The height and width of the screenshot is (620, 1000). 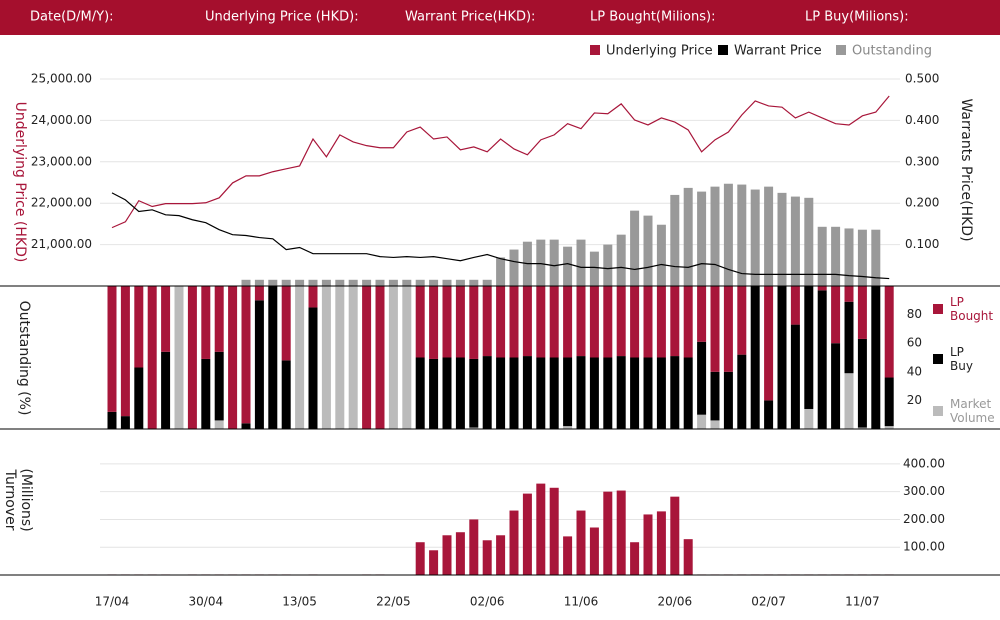 I want to click on y-axis-title: Outstanding (%), so click(x=24, y=358).